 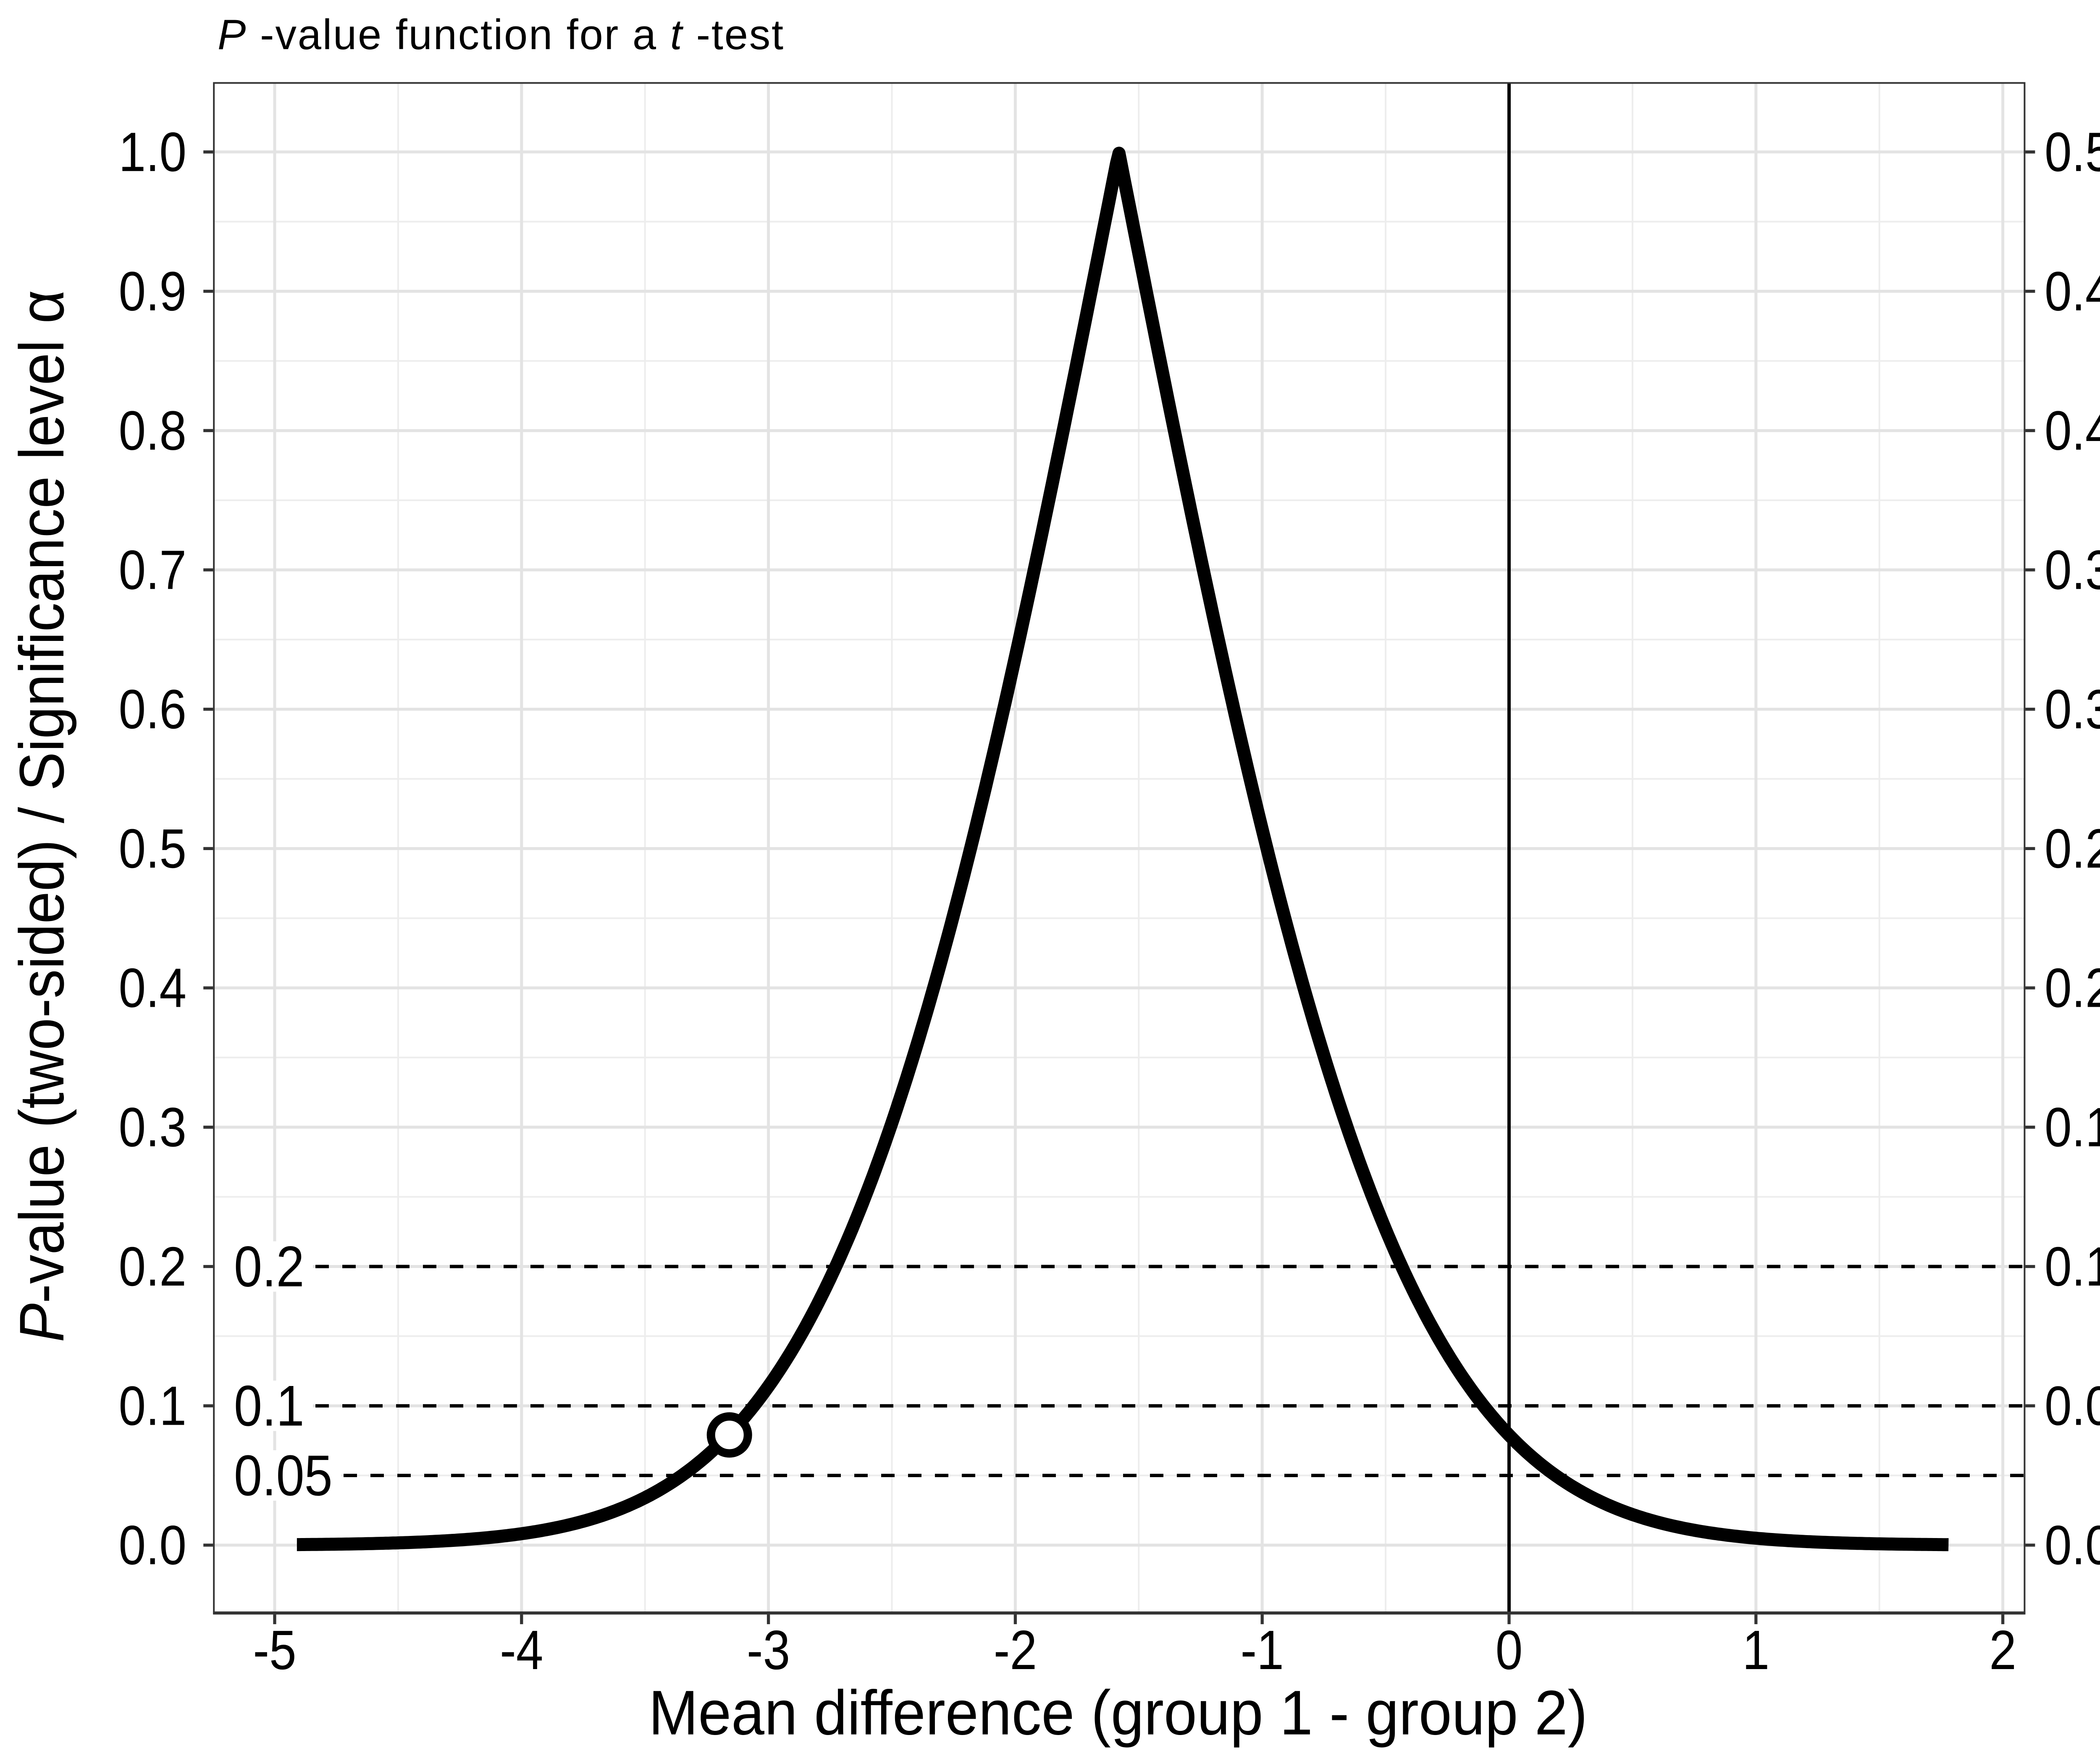 I want to click on svg-text: 0.45, so click(x=2072, y=291).